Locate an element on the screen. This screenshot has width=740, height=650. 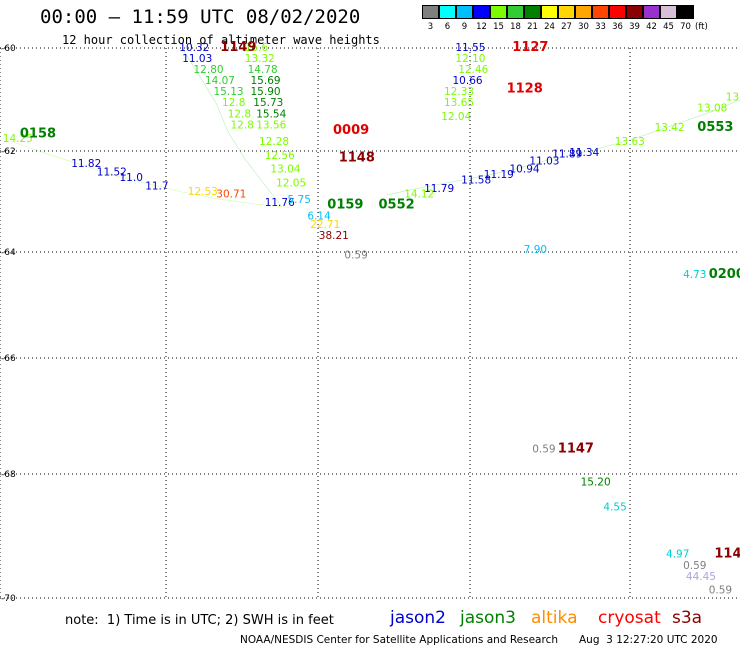
color-scale-label: 24 is located at coordinates (549, 27).